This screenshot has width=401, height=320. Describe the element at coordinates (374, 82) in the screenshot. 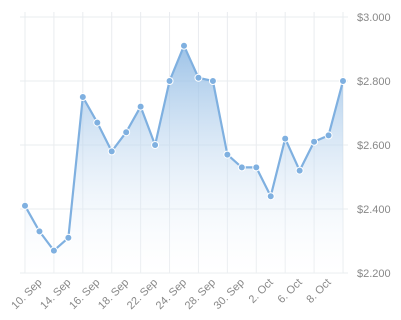

I see `y-tick-label: $2.800` at that location.